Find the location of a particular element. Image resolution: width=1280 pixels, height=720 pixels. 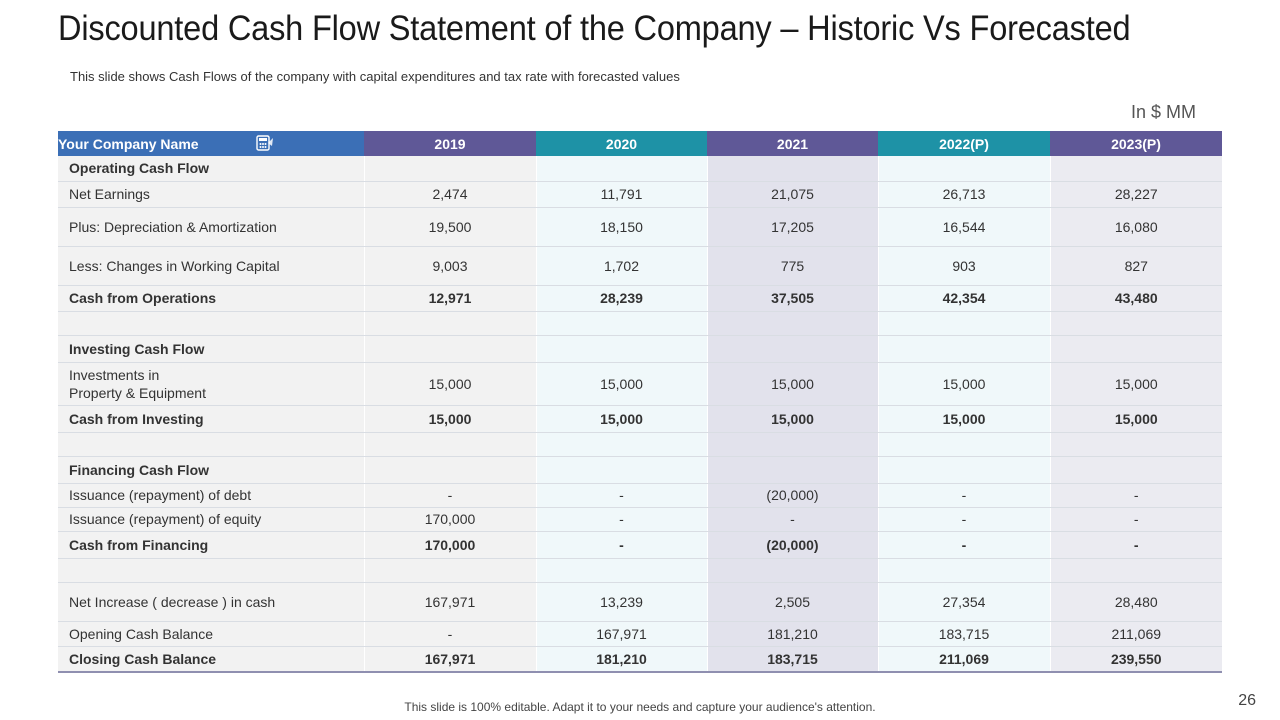

row-value: 16,544 is located at coordinates (963, 227).